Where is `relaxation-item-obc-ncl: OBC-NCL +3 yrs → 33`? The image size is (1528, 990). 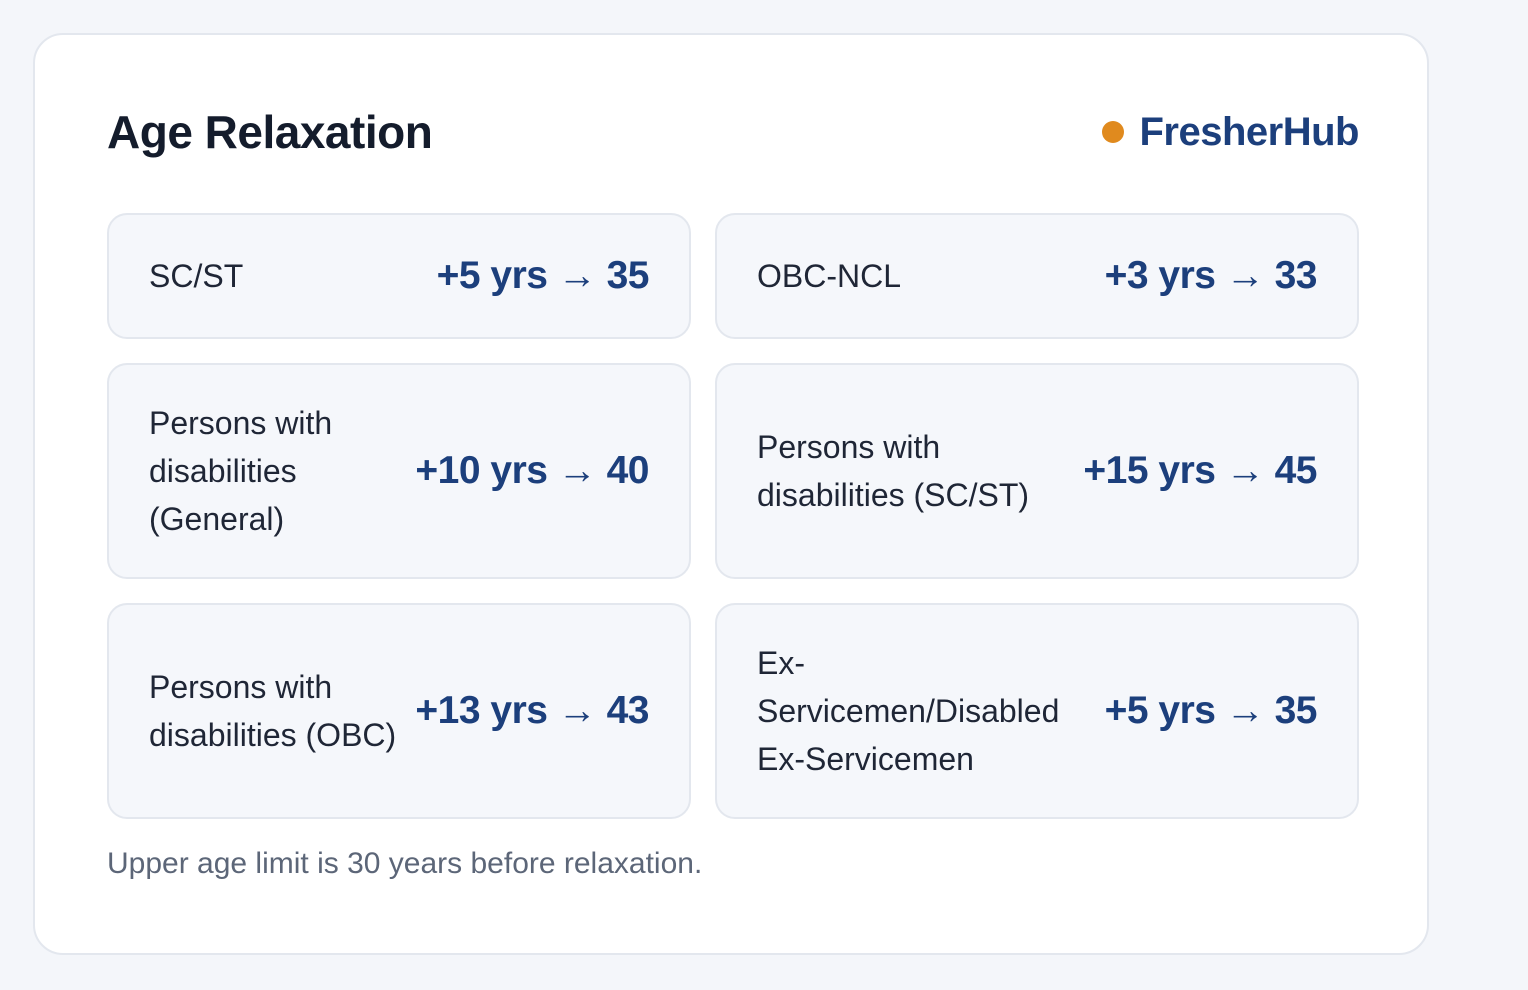
relaxation-item-obc-ncl: OBC-NCL +3 yrs → 33 is located at coordinates (1037, 276).